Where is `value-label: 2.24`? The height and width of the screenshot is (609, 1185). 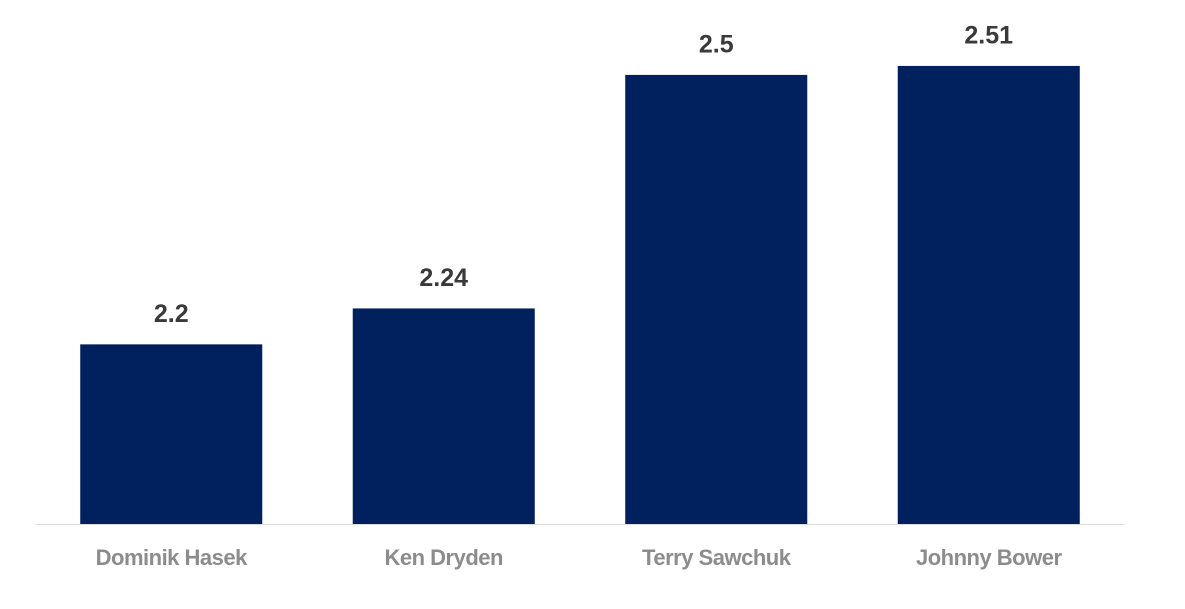
value-label: 2.24 is located at coordinates (443, 278).